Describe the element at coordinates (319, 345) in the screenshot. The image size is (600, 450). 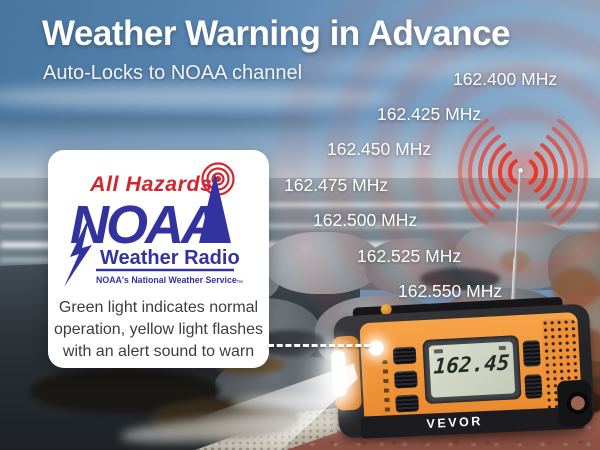
I see `dashed-connector-line` at that location.